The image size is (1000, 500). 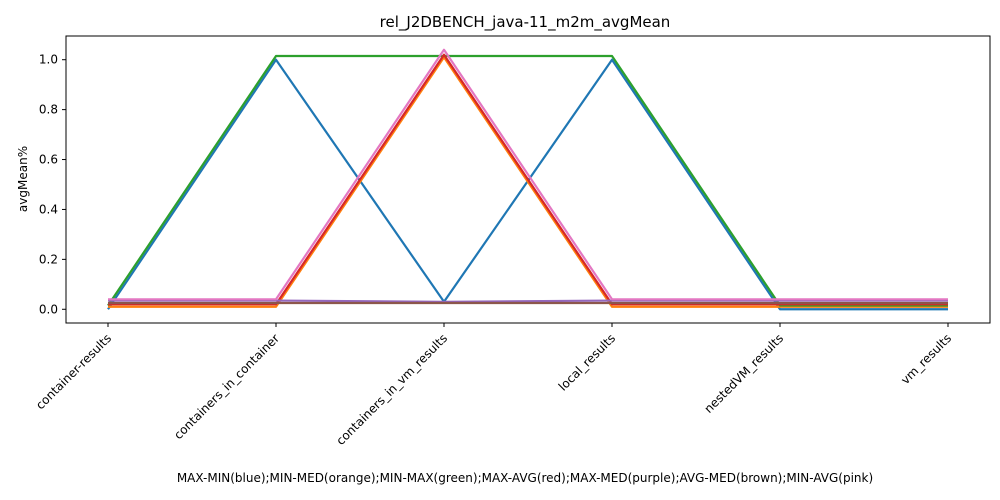 What do you see at coordinates (48, 160) in the screenshot?
I see `y-tick-label: 0.6` at bounding box center [48, 160].